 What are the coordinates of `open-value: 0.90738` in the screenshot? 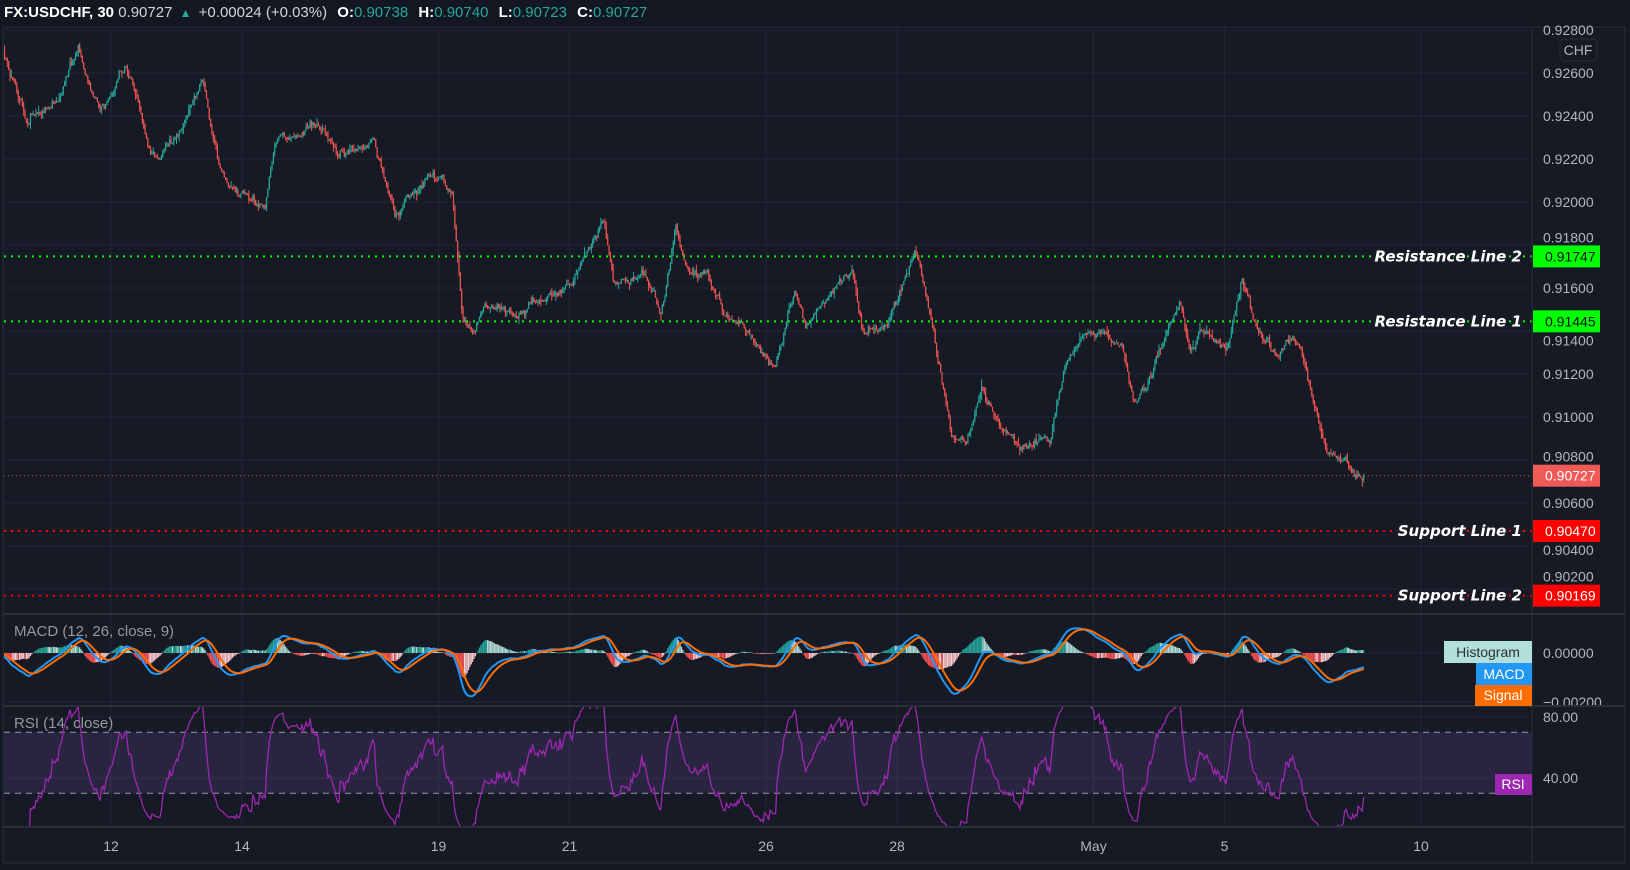 It's located at (381, 12).